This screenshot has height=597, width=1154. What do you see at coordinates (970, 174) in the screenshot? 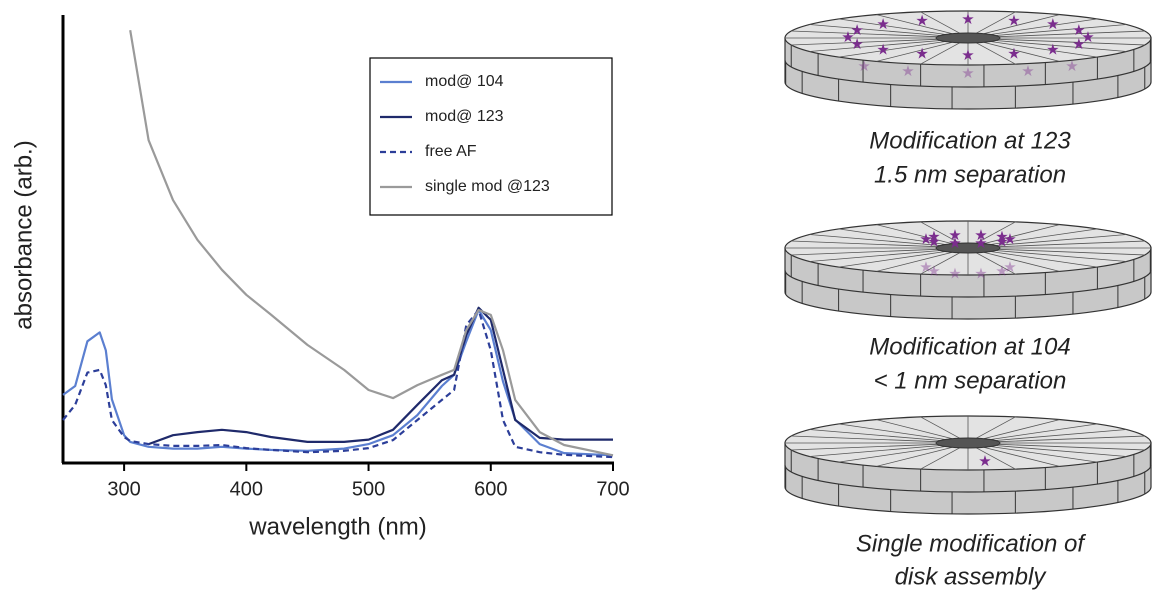
I see `caption: 1.5 nm separation` at bounding box center [970, 174].